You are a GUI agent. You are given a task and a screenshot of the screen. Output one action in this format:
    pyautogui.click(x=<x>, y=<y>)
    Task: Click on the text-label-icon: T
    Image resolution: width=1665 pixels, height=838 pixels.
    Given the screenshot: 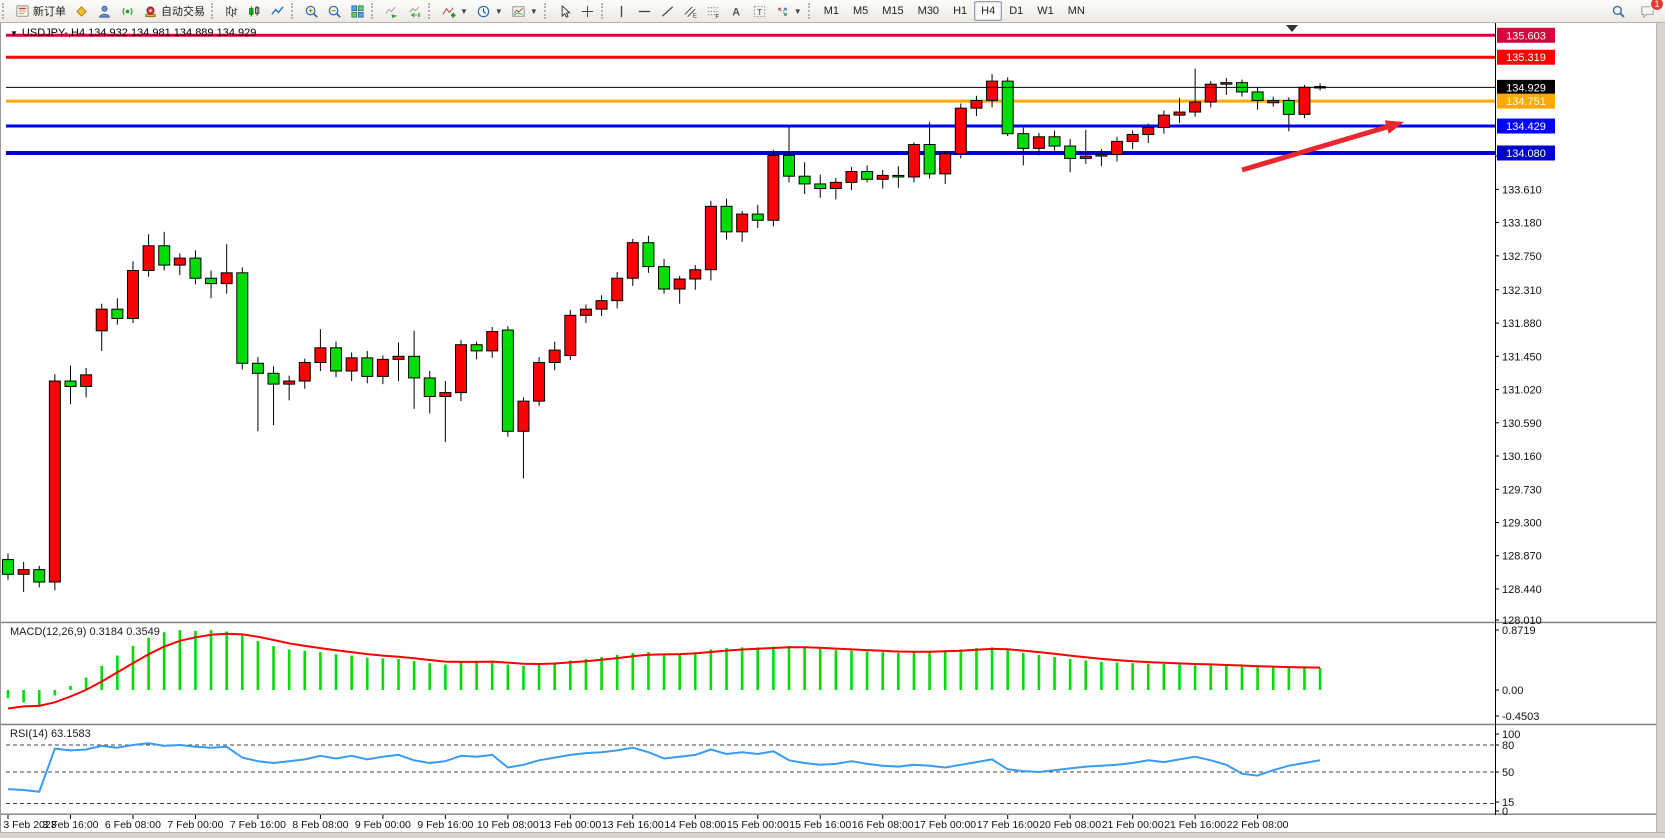 What is the action you would take?
    pyautogui.click(x=759, y=11)
    